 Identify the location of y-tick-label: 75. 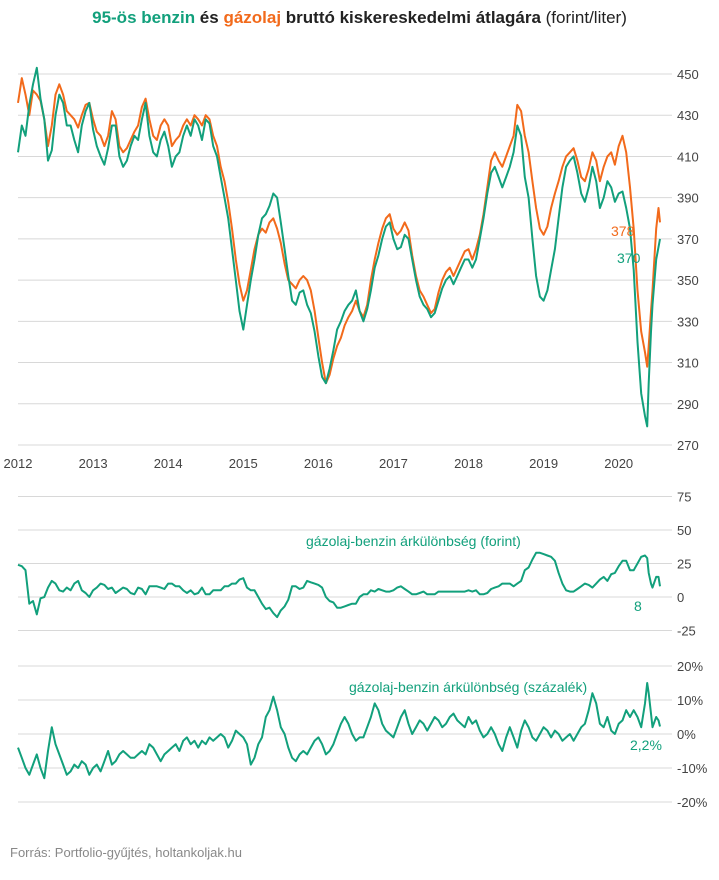
(684, 497).